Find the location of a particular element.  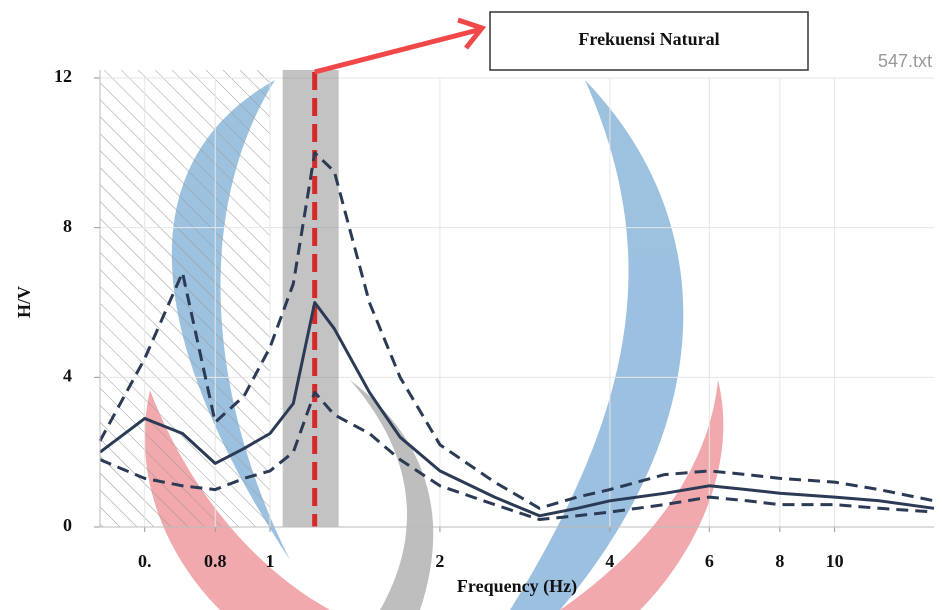

hatched-region is located at coordinates (185, 298).